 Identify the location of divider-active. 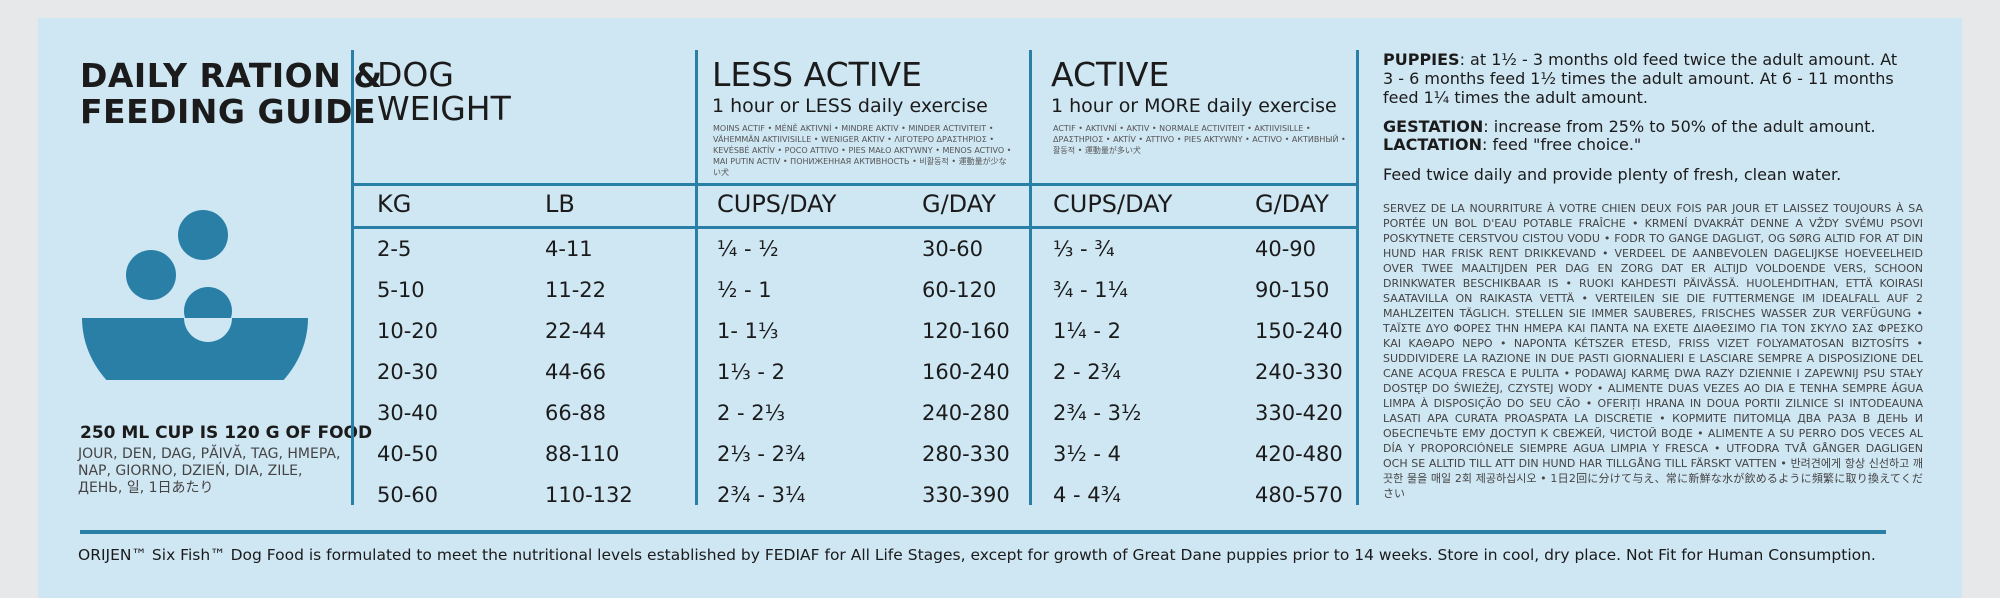
(1030, 277).